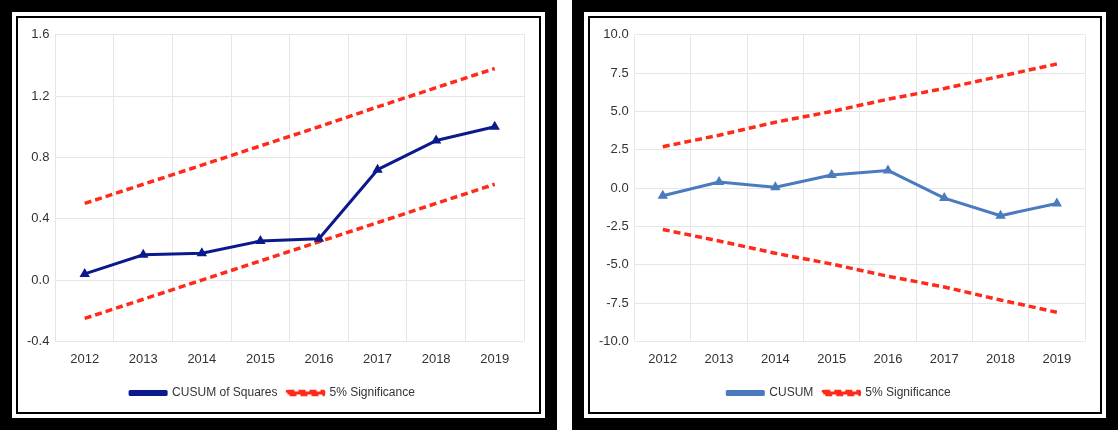  I want to click on y-tick-label: 0.8, so click(40, 157).